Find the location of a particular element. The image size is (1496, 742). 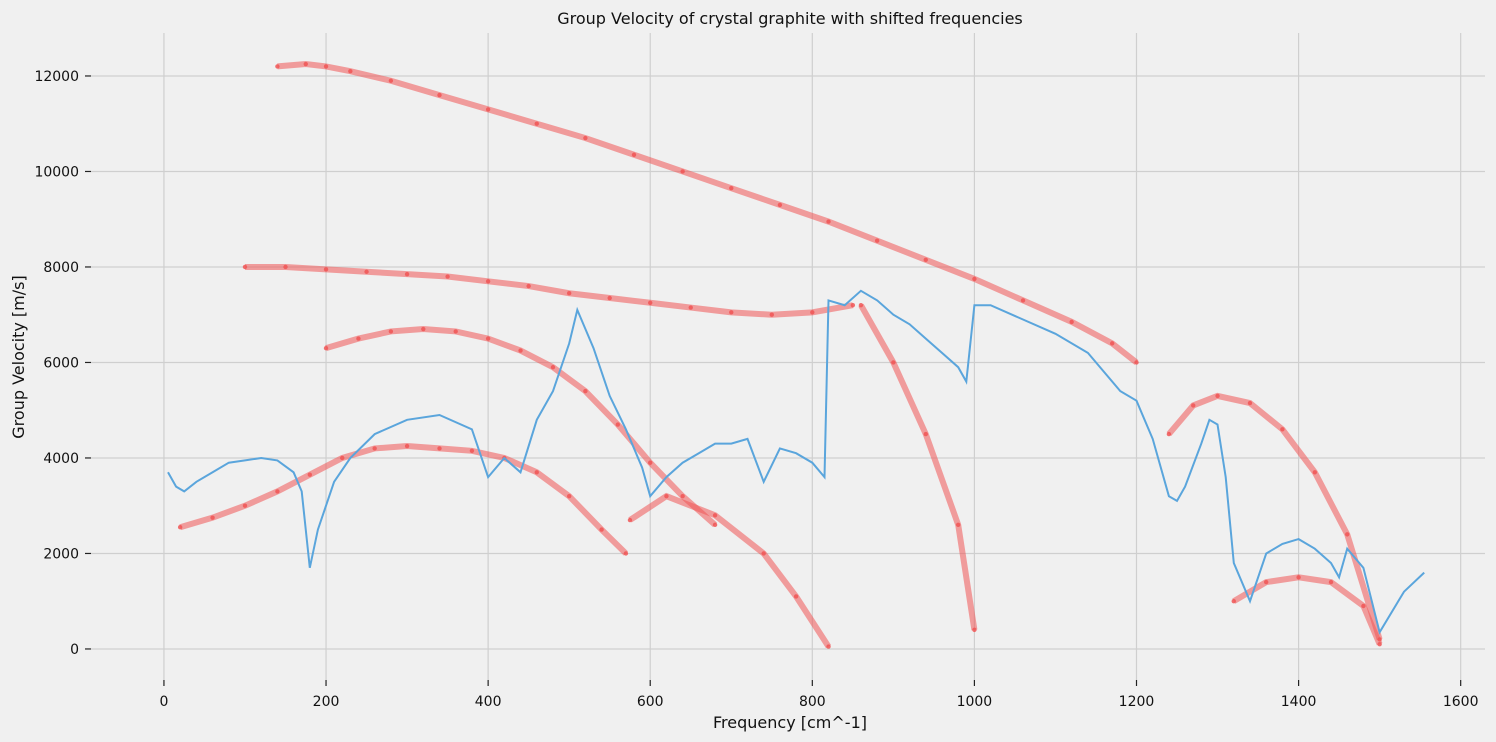

y-axis-ticks: 0 2000 4000 6000 8000 10000 12000 is located at coordinates (62, 363).